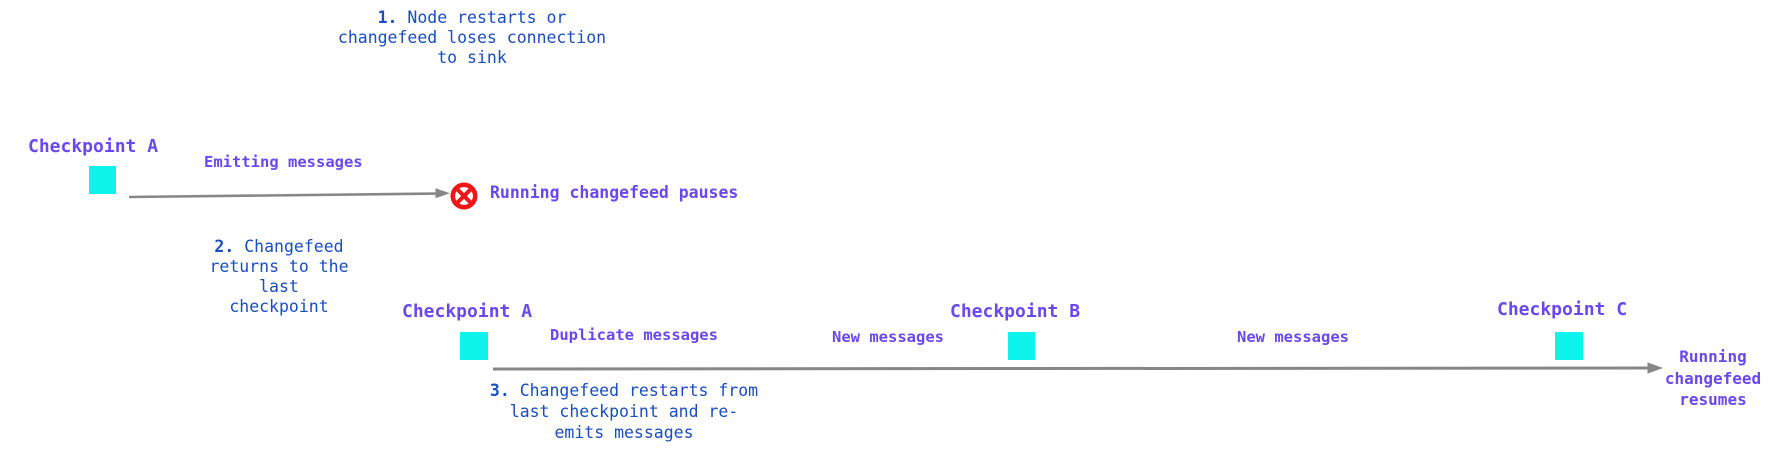  I want to click on step-1-number: 1., so click(387, 17).